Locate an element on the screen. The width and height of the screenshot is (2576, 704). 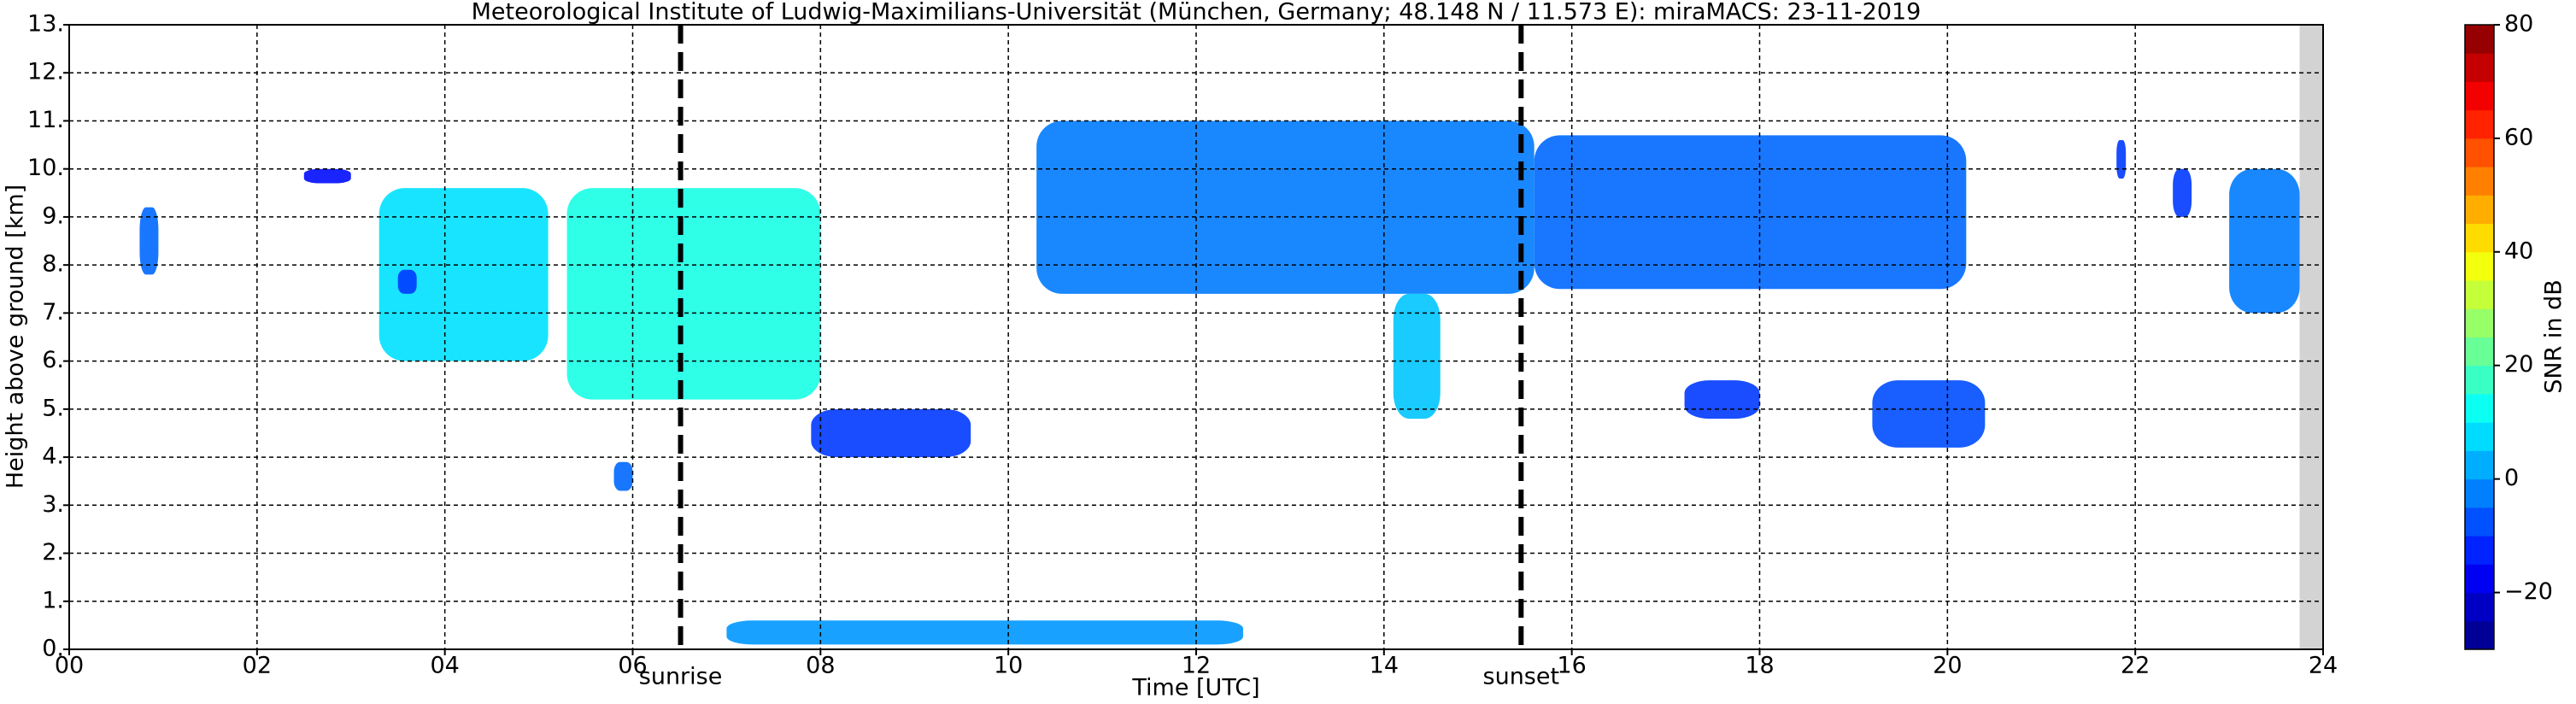
sun-marker-label: sunrise is located at coordinates (681, 677).